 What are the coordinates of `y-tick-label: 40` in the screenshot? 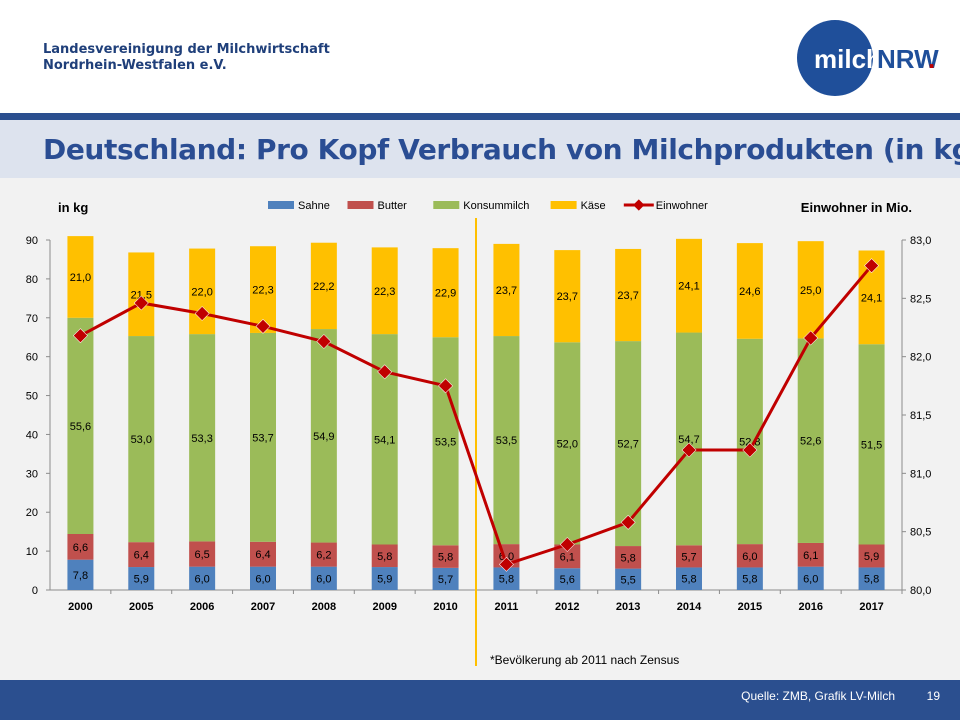 It's located at (32, 435).